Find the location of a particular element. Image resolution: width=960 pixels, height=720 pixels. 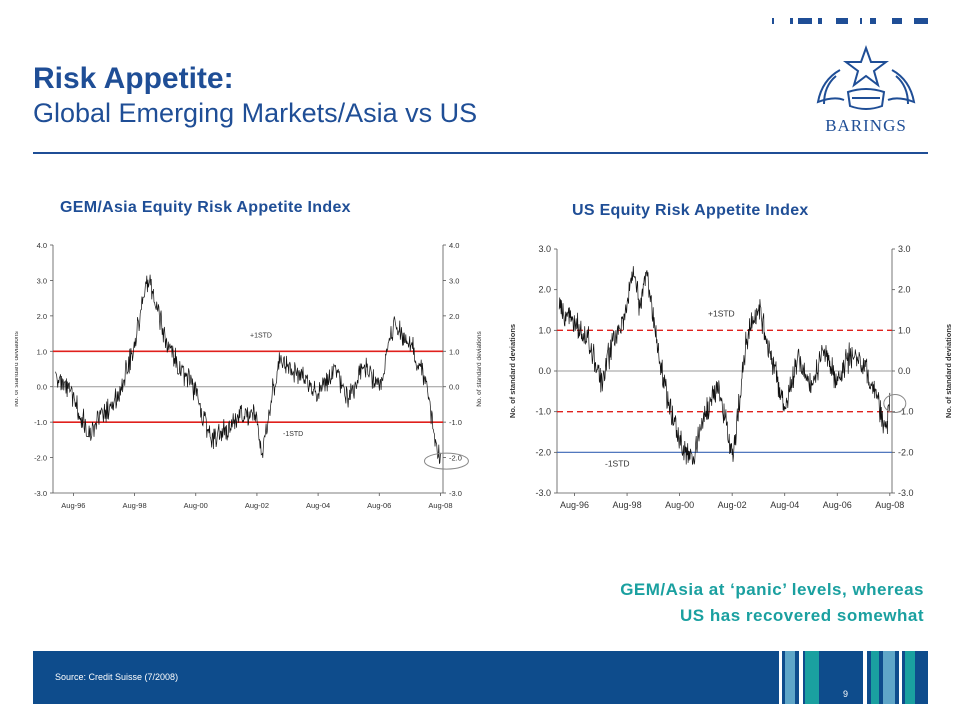

title-divider is located at coordinates (480, 153).